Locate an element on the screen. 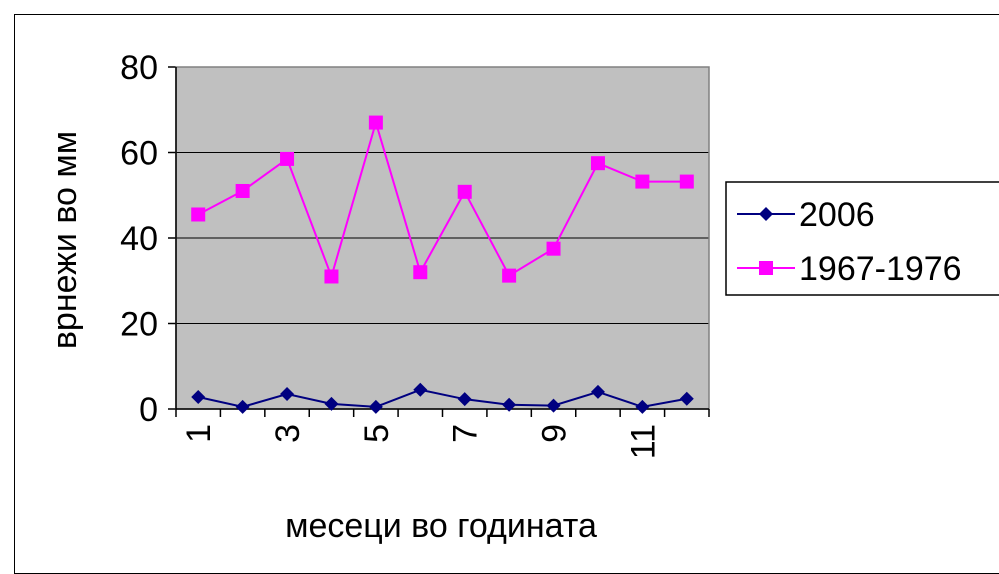 This screenshot has height=574, width=999. legend-label-2006: 2006 is located at coordinates (837, 215).